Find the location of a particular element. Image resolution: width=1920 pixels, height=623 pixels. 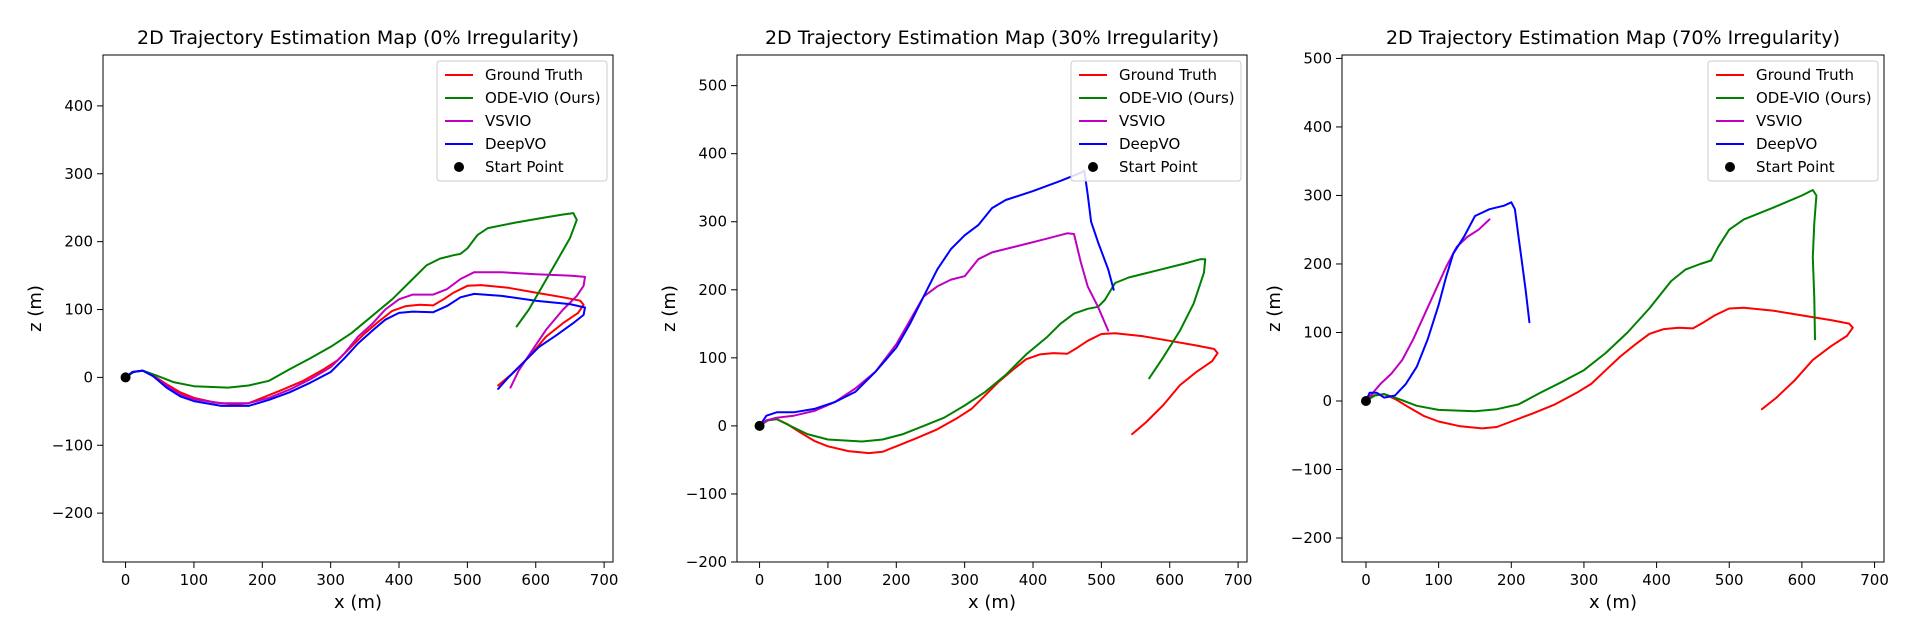

y-tick-label: 400 is located at coordinates (78, 106).